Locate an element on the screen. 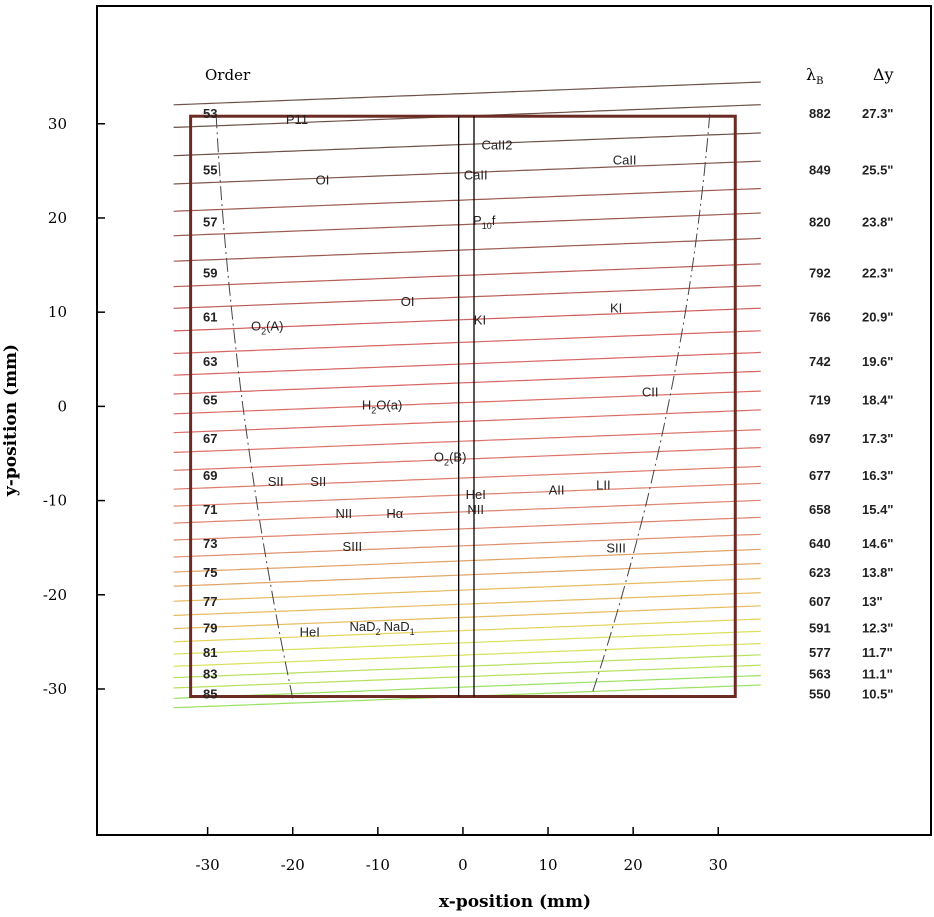 This screenshot has width=934, height=917. label-main: SII is located at coordinates (276, 481).